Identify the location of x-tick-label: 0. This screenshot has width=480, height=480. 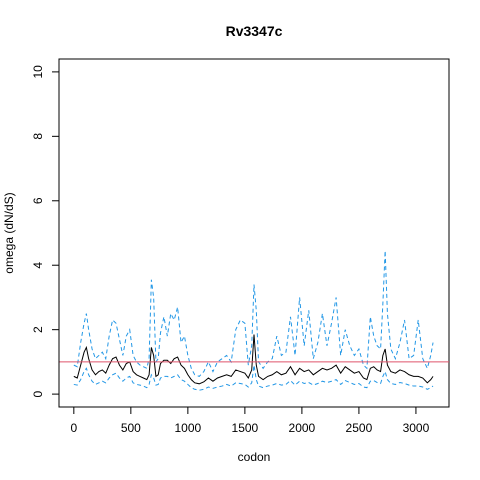
(73, 428).